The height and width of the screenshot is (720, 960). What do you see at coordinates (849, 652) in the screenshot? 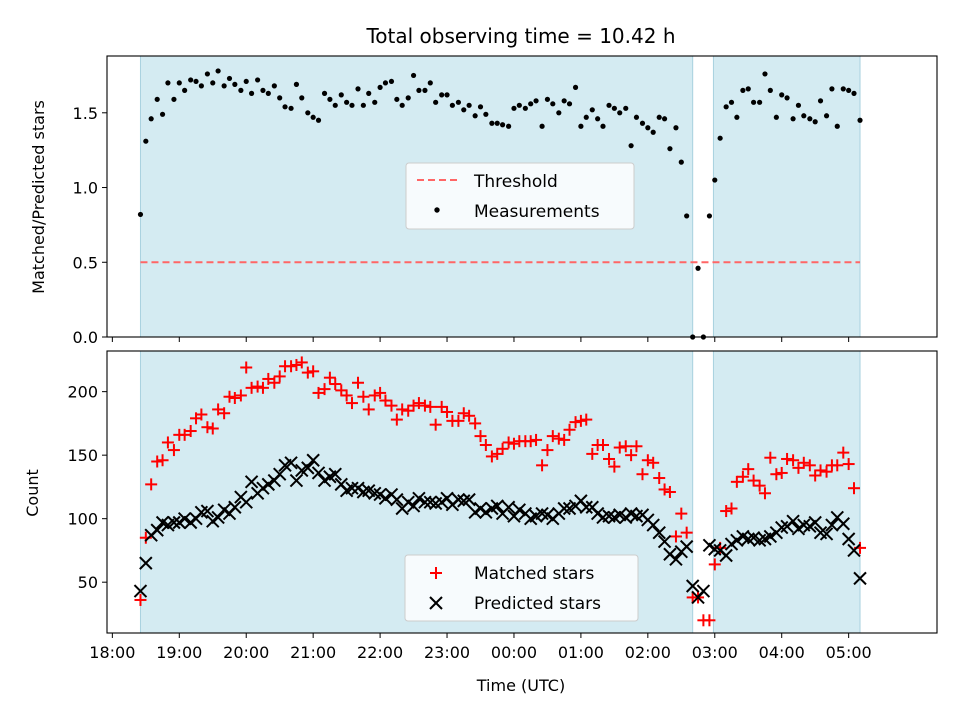
I see `xtick-label-11: 05:00` at bounding box center [849, 652].